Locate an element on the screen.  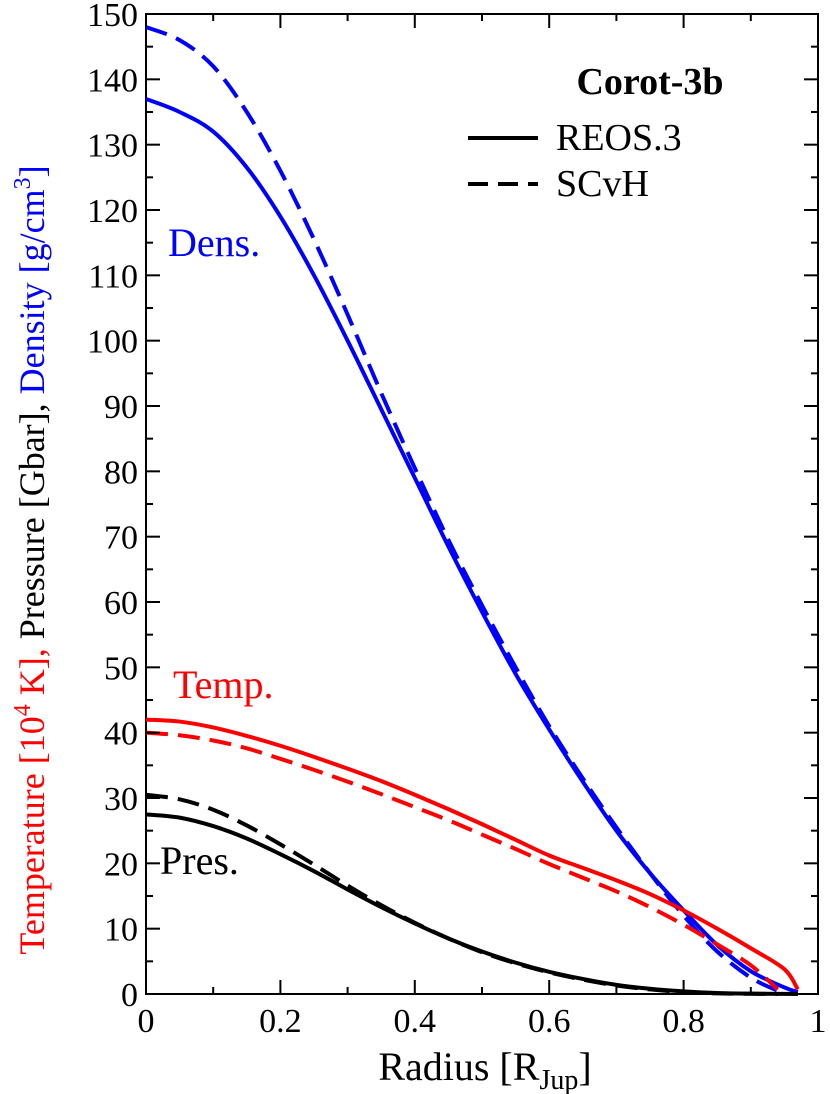
y-tick-label: 0 is located at coordinates (129, 995).